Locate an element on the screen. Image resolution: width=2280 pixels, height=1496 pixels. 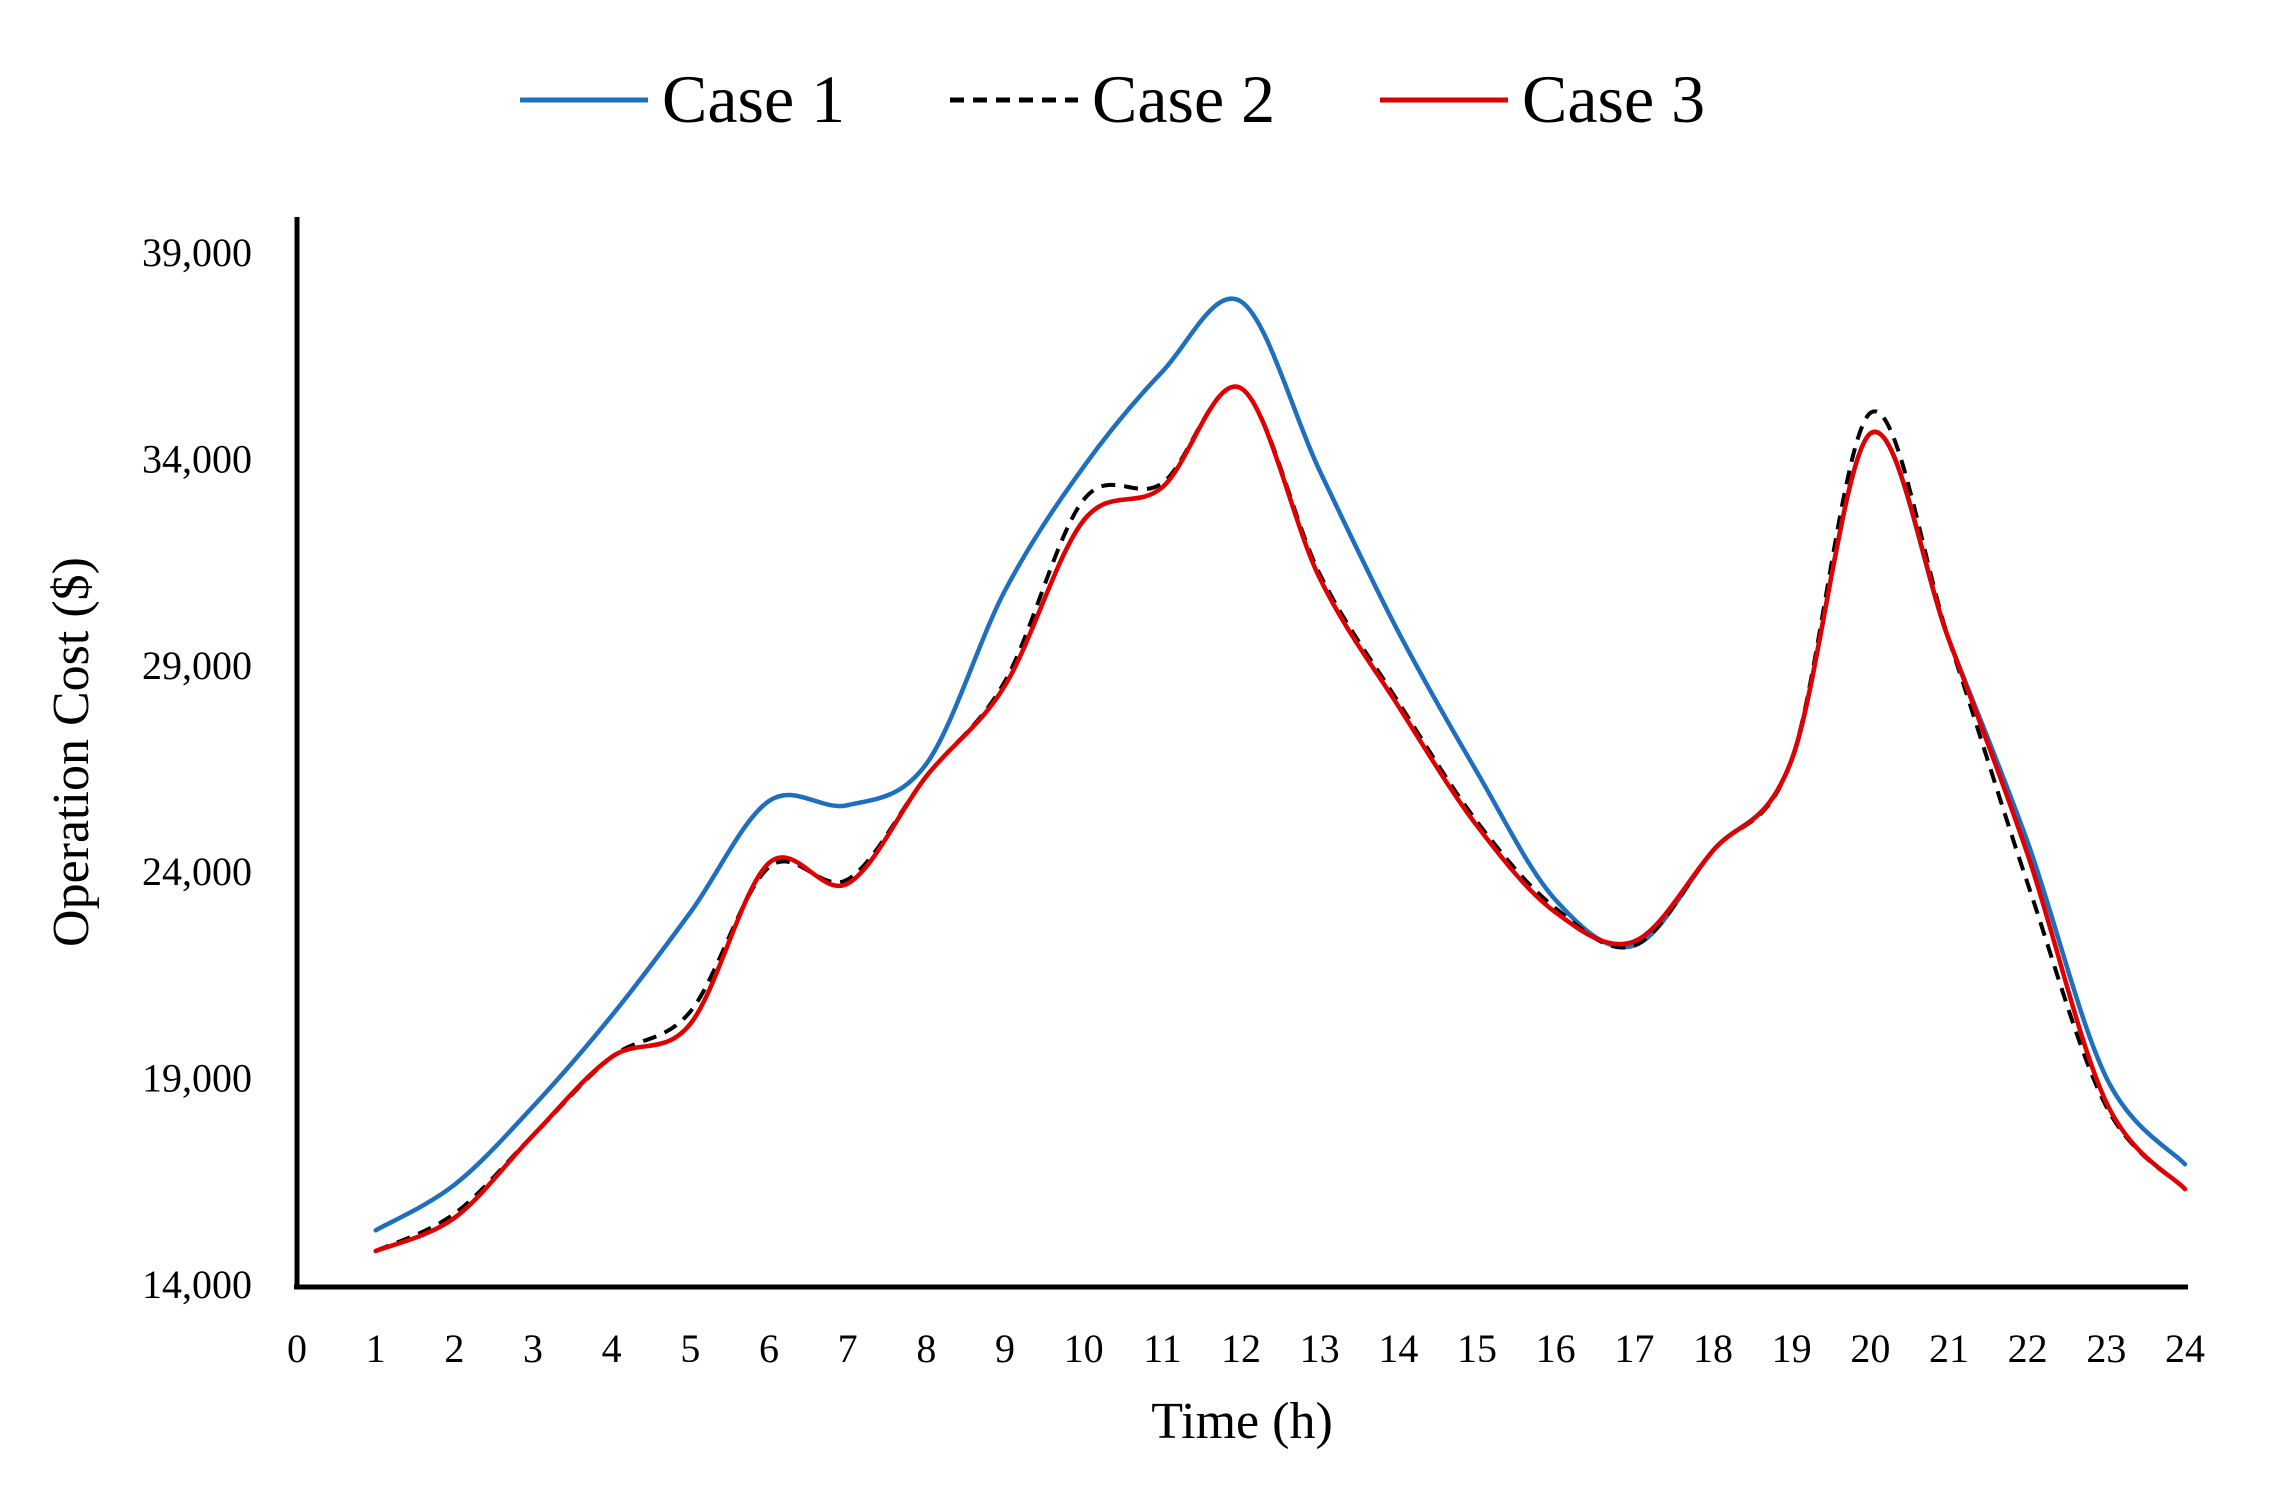
x-tick-label: 21 is located at coordinates (1949, 1348).